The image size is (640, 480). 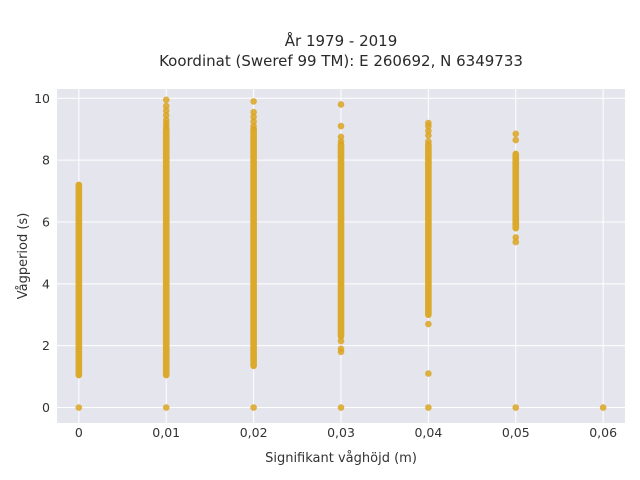 What do you see at coordinates (341, 432) in the screenshot?
I see `x-tick-label: 0,03` at bounding box center [341, 432].